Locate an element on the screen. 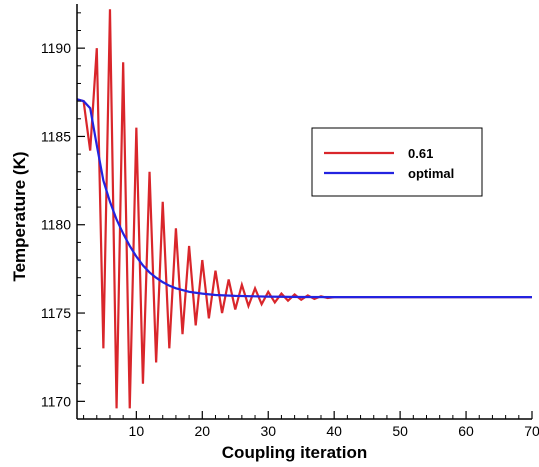 This screenshot has height=467, width=539. y-tick-label: 1185 is located at coordinates (56, 136).